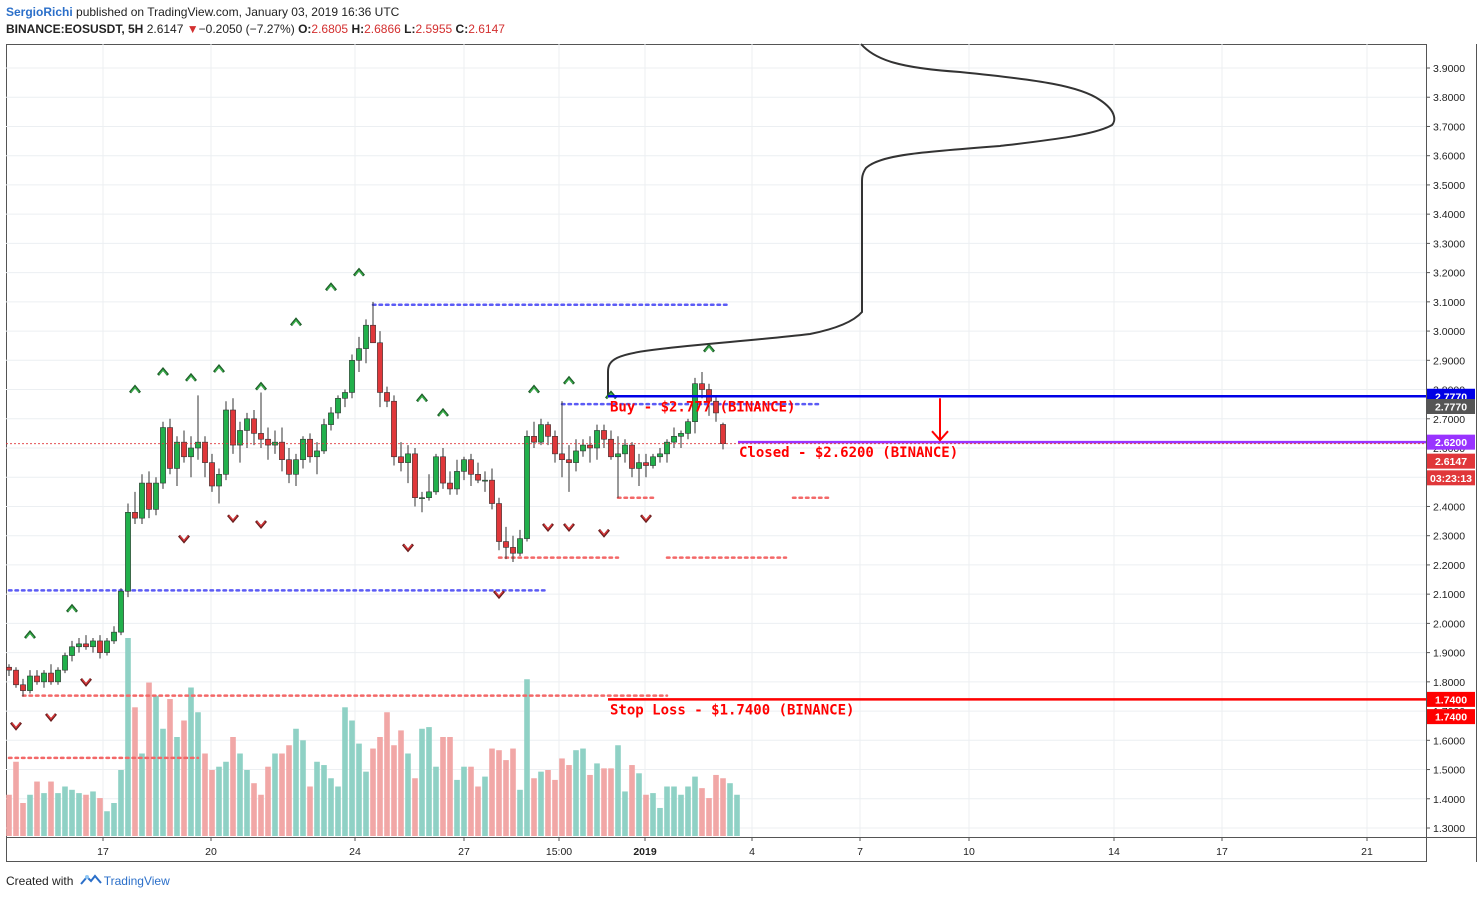 The height and width of the screenshot is (899, 1483). Describe the element at coordinates (1449, 537) in the screenshot. I see `price-tick-label: 2.3000` at that location.